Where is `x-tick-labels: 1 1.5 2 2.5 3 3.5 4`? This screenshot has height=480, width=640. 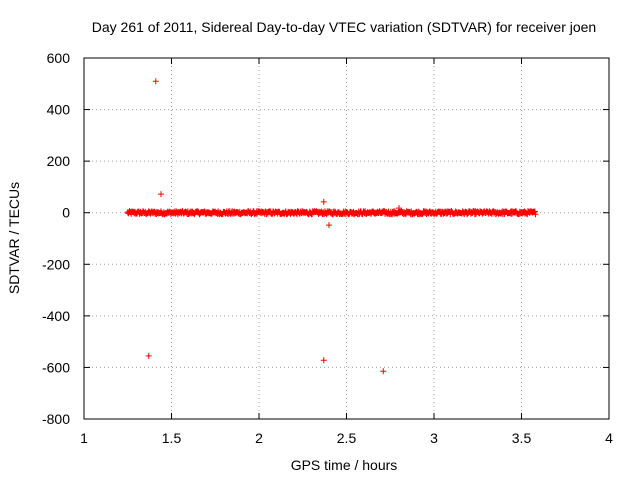
x-tick-labels: 1 1.5 2 2.5 3 3.5 4 is located at coordinates (346, 438).